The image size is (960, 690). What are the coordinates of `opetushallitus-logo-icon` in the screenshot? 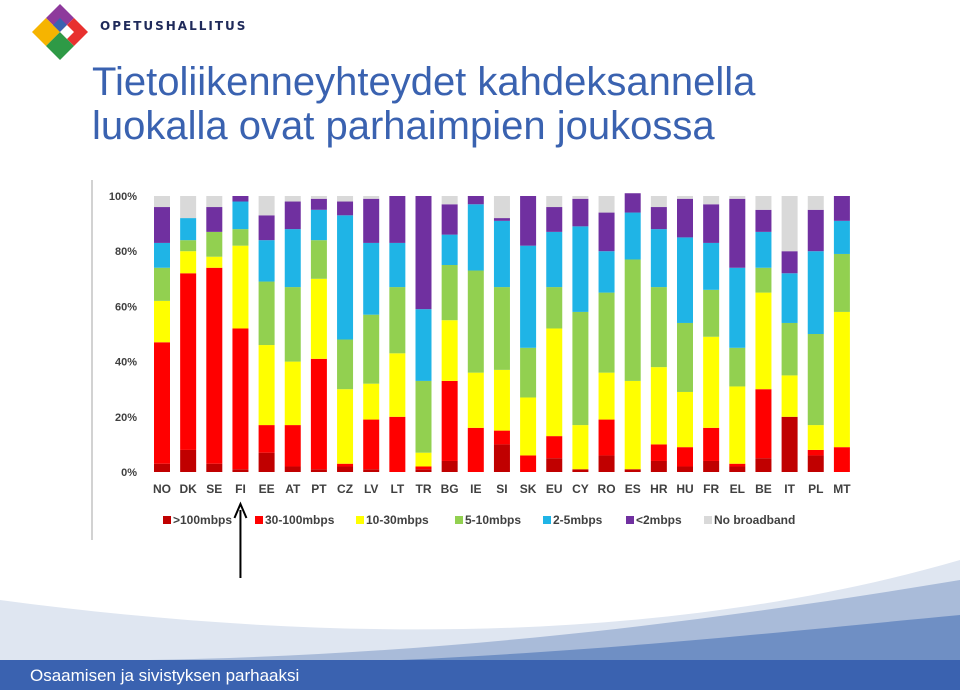 It's located at (60, 32).